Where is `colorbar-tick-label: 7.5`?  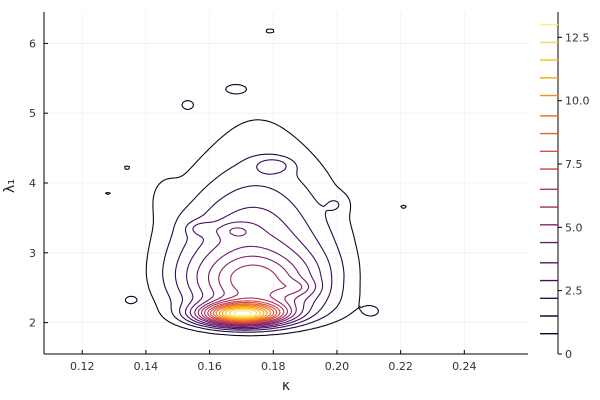 colorbar-tick-label: 7.5 is located at coordinates (574, 164).